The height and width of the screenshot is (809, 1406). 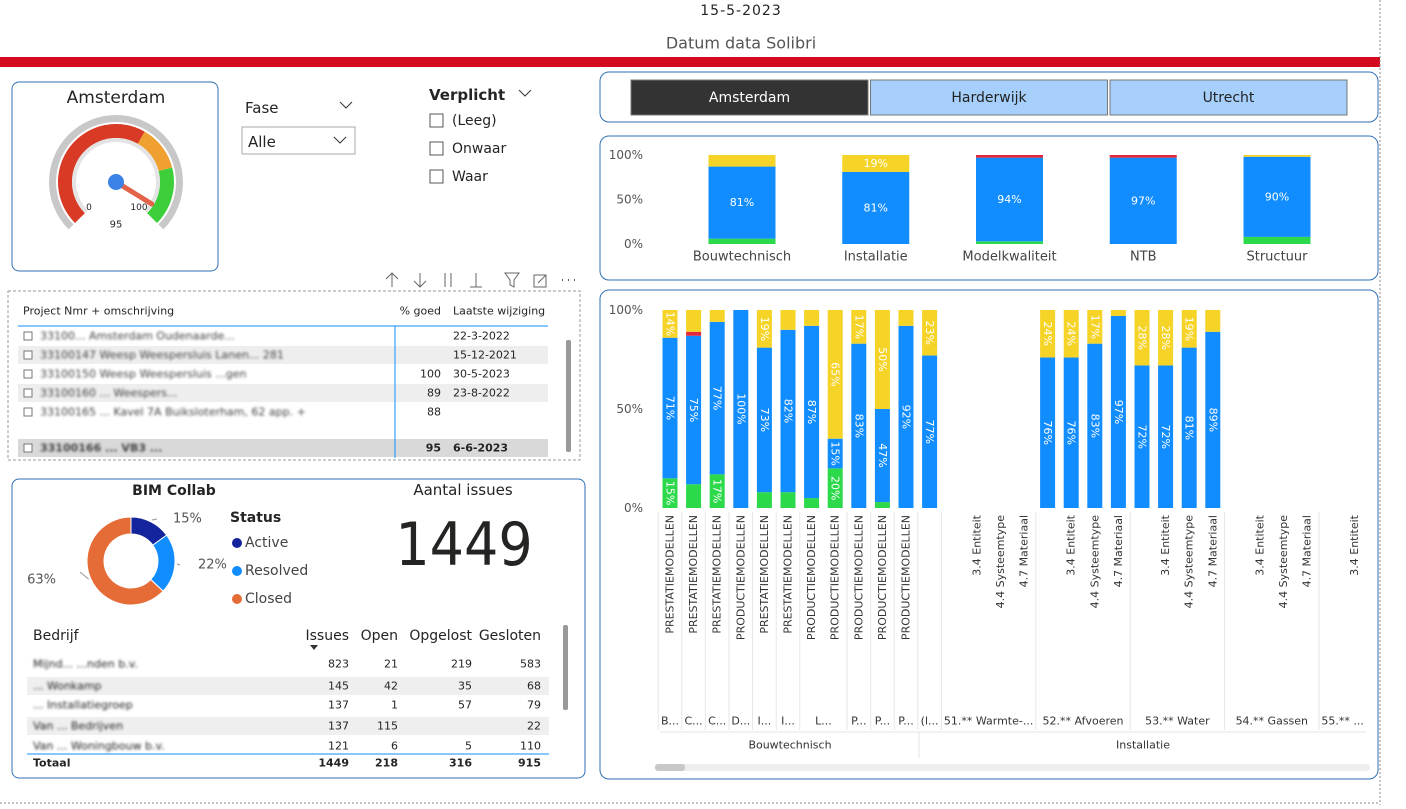 I want to click on slicer-title: Fase, so click(x=262, y=108).